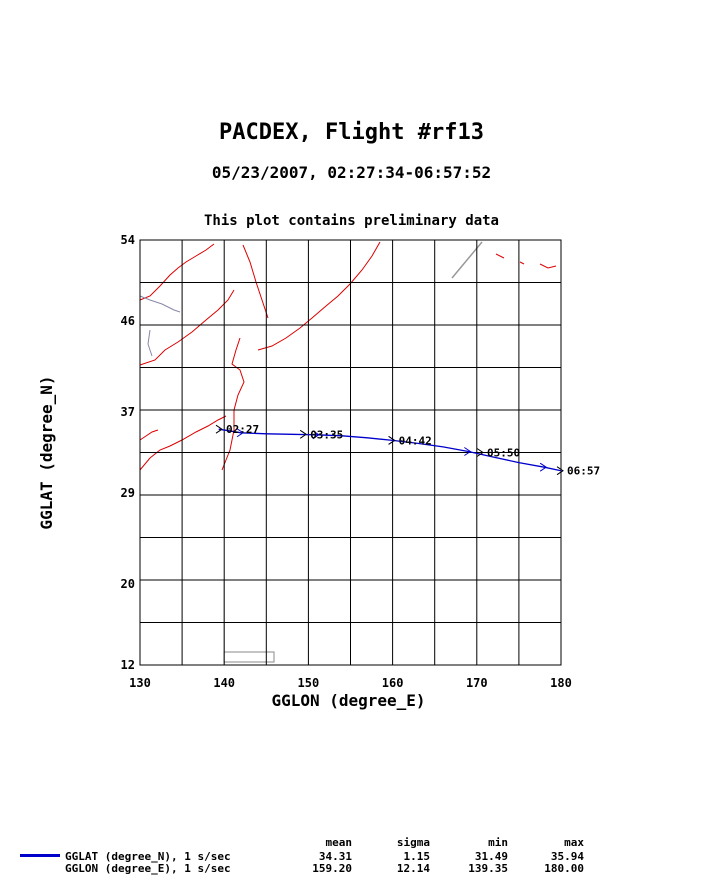 This screenshot has height=880, width=703. I want to click on stats-row-sigma: 12.14, so click(413, 868).